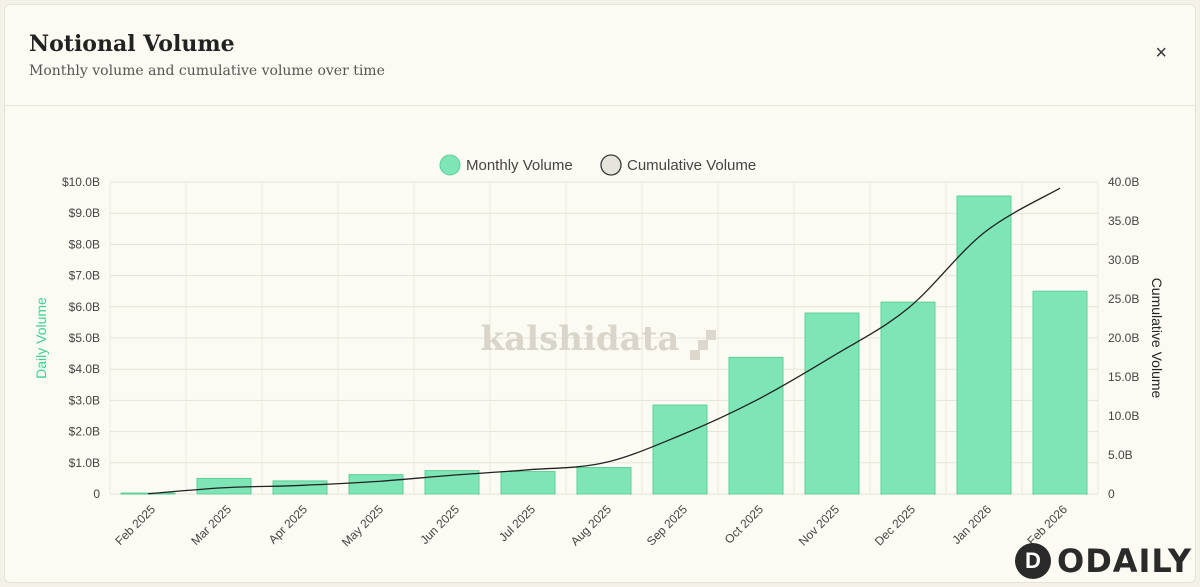 The width and height of the screenshot is (1200, 587). I want to click on x-tick-label: Feb 2025, so click(135, 525).